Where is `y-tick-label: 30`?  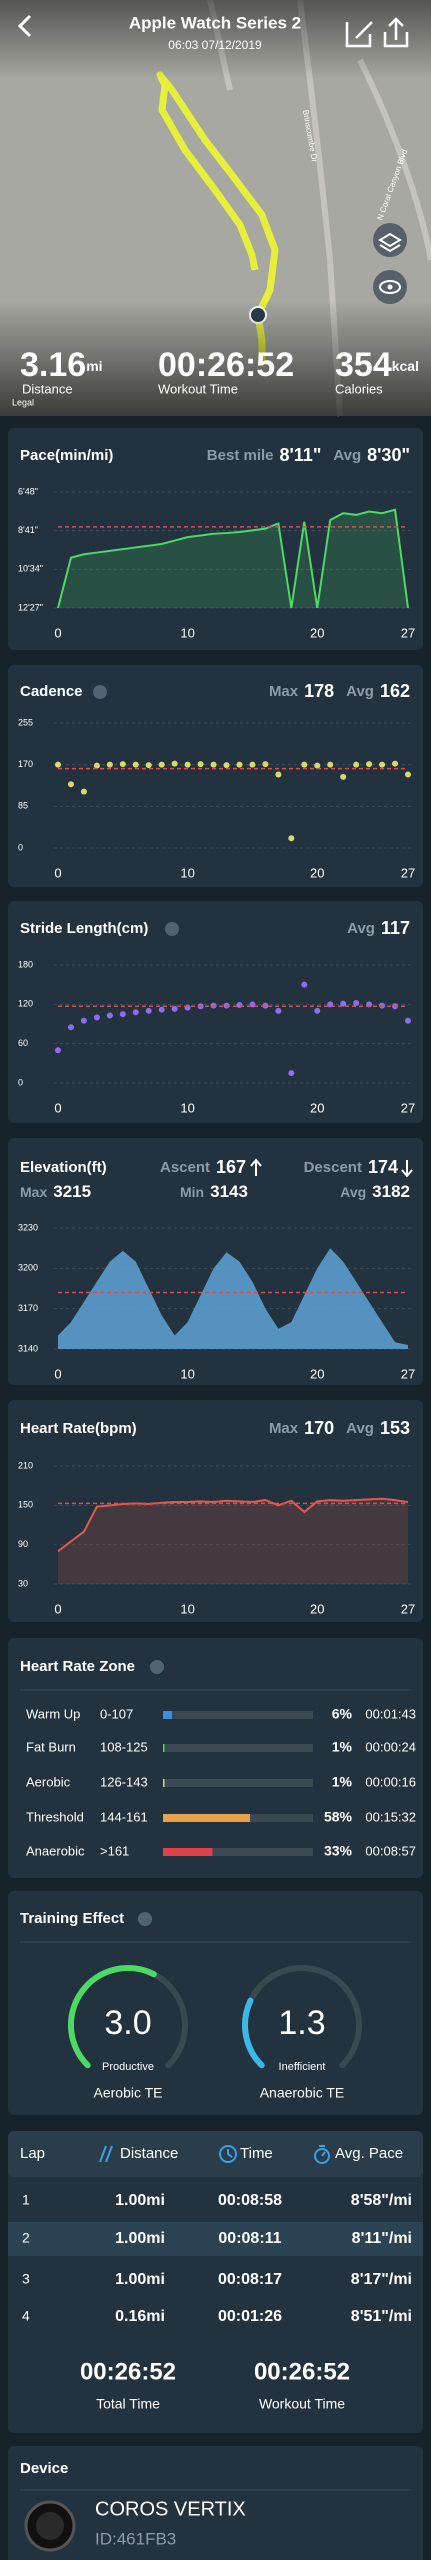 y-tick-label: 30 is located at coordinates (23, 1583).